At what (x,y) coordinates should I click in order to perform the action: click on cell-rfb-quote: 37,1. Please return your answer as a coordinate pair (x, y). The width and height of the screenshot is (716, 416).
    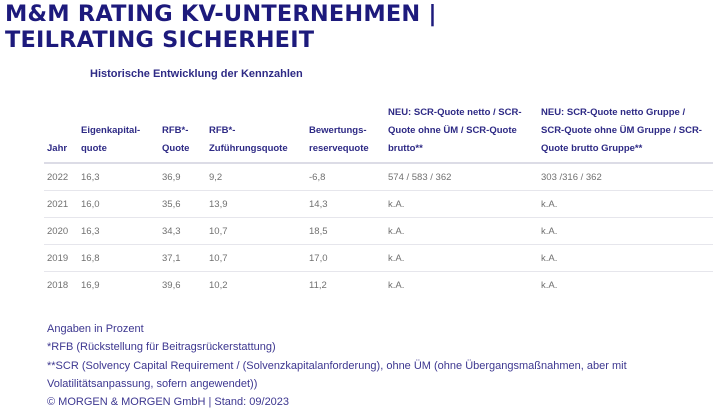
    Looking at the image, I should click on (182, 258).